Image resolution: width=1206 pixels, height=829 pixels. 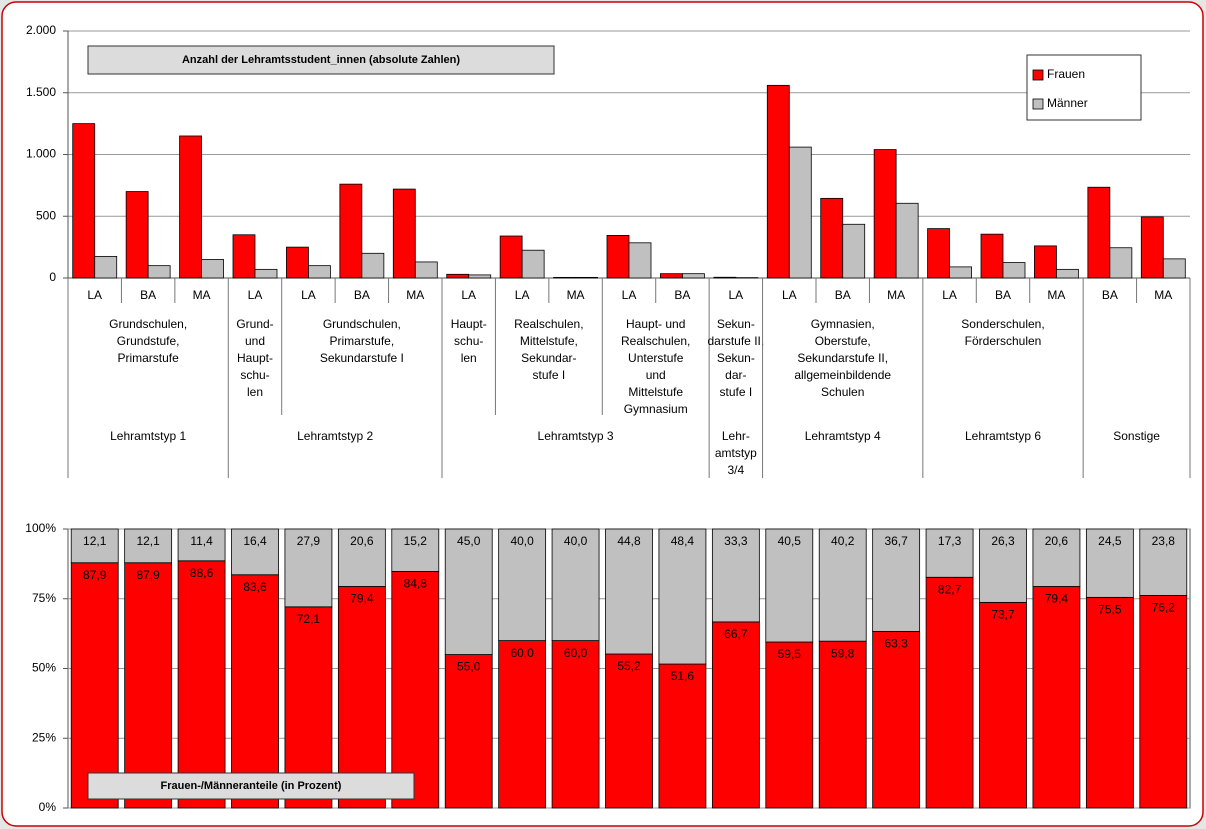 I want to click on type-label: Lehramtstyp 2, so click(x=335, y=436).